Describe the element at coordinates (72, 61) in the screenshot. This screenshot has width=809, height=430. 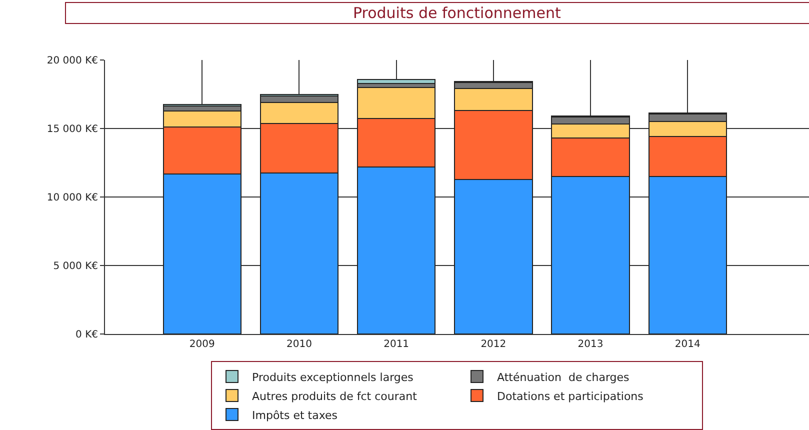
I see `y-tick-label: 20 000 K€` at that location.